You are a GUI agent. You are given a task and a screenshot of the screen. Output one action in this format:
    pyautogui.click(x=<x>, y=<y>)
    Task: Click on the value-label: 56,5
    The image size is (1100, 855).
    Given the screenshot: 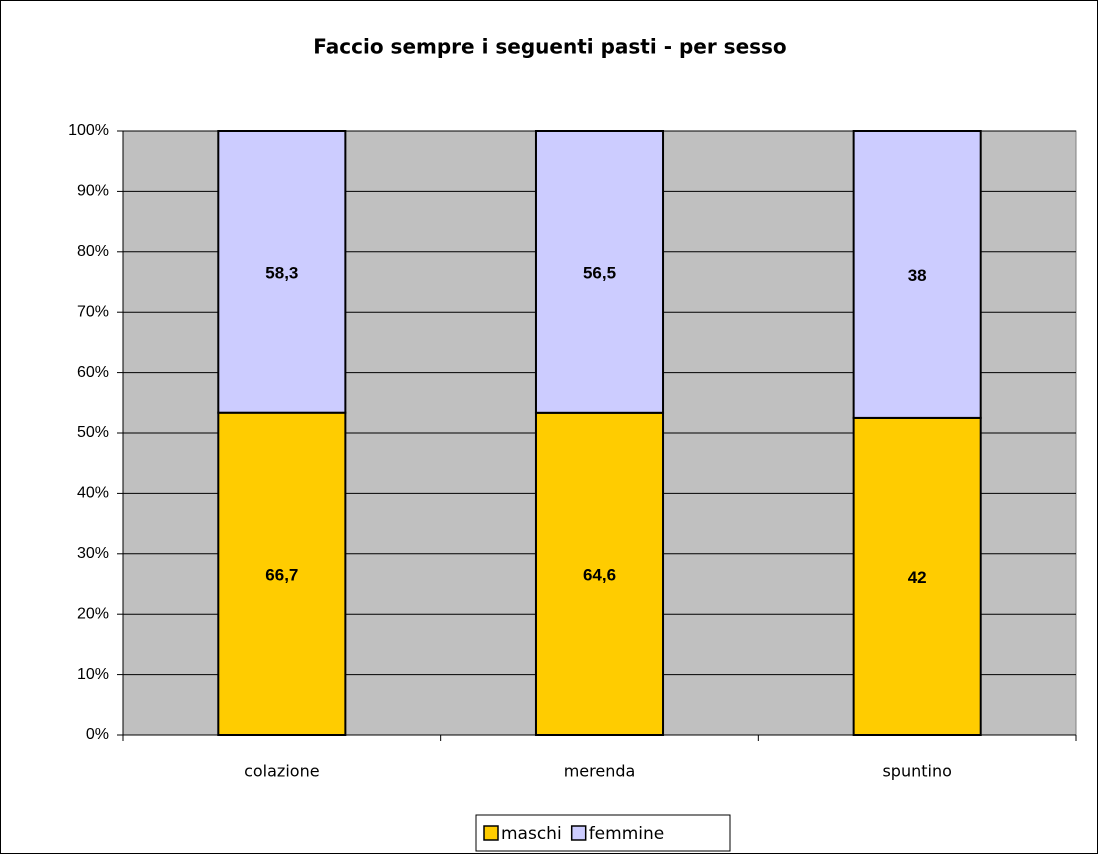 What is the action you would take?
    pyautogui.click(x=599, y=272)
    